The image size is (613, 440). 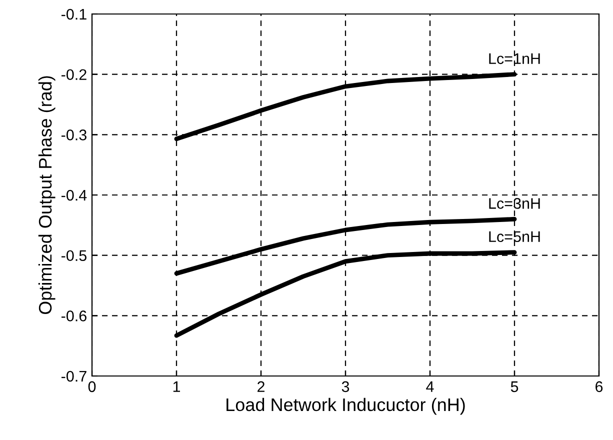 What do you see at coordinates (73, 135) in the screenshot?
I see `y-tick-label: -0.3` at bounding box center [73, 135].